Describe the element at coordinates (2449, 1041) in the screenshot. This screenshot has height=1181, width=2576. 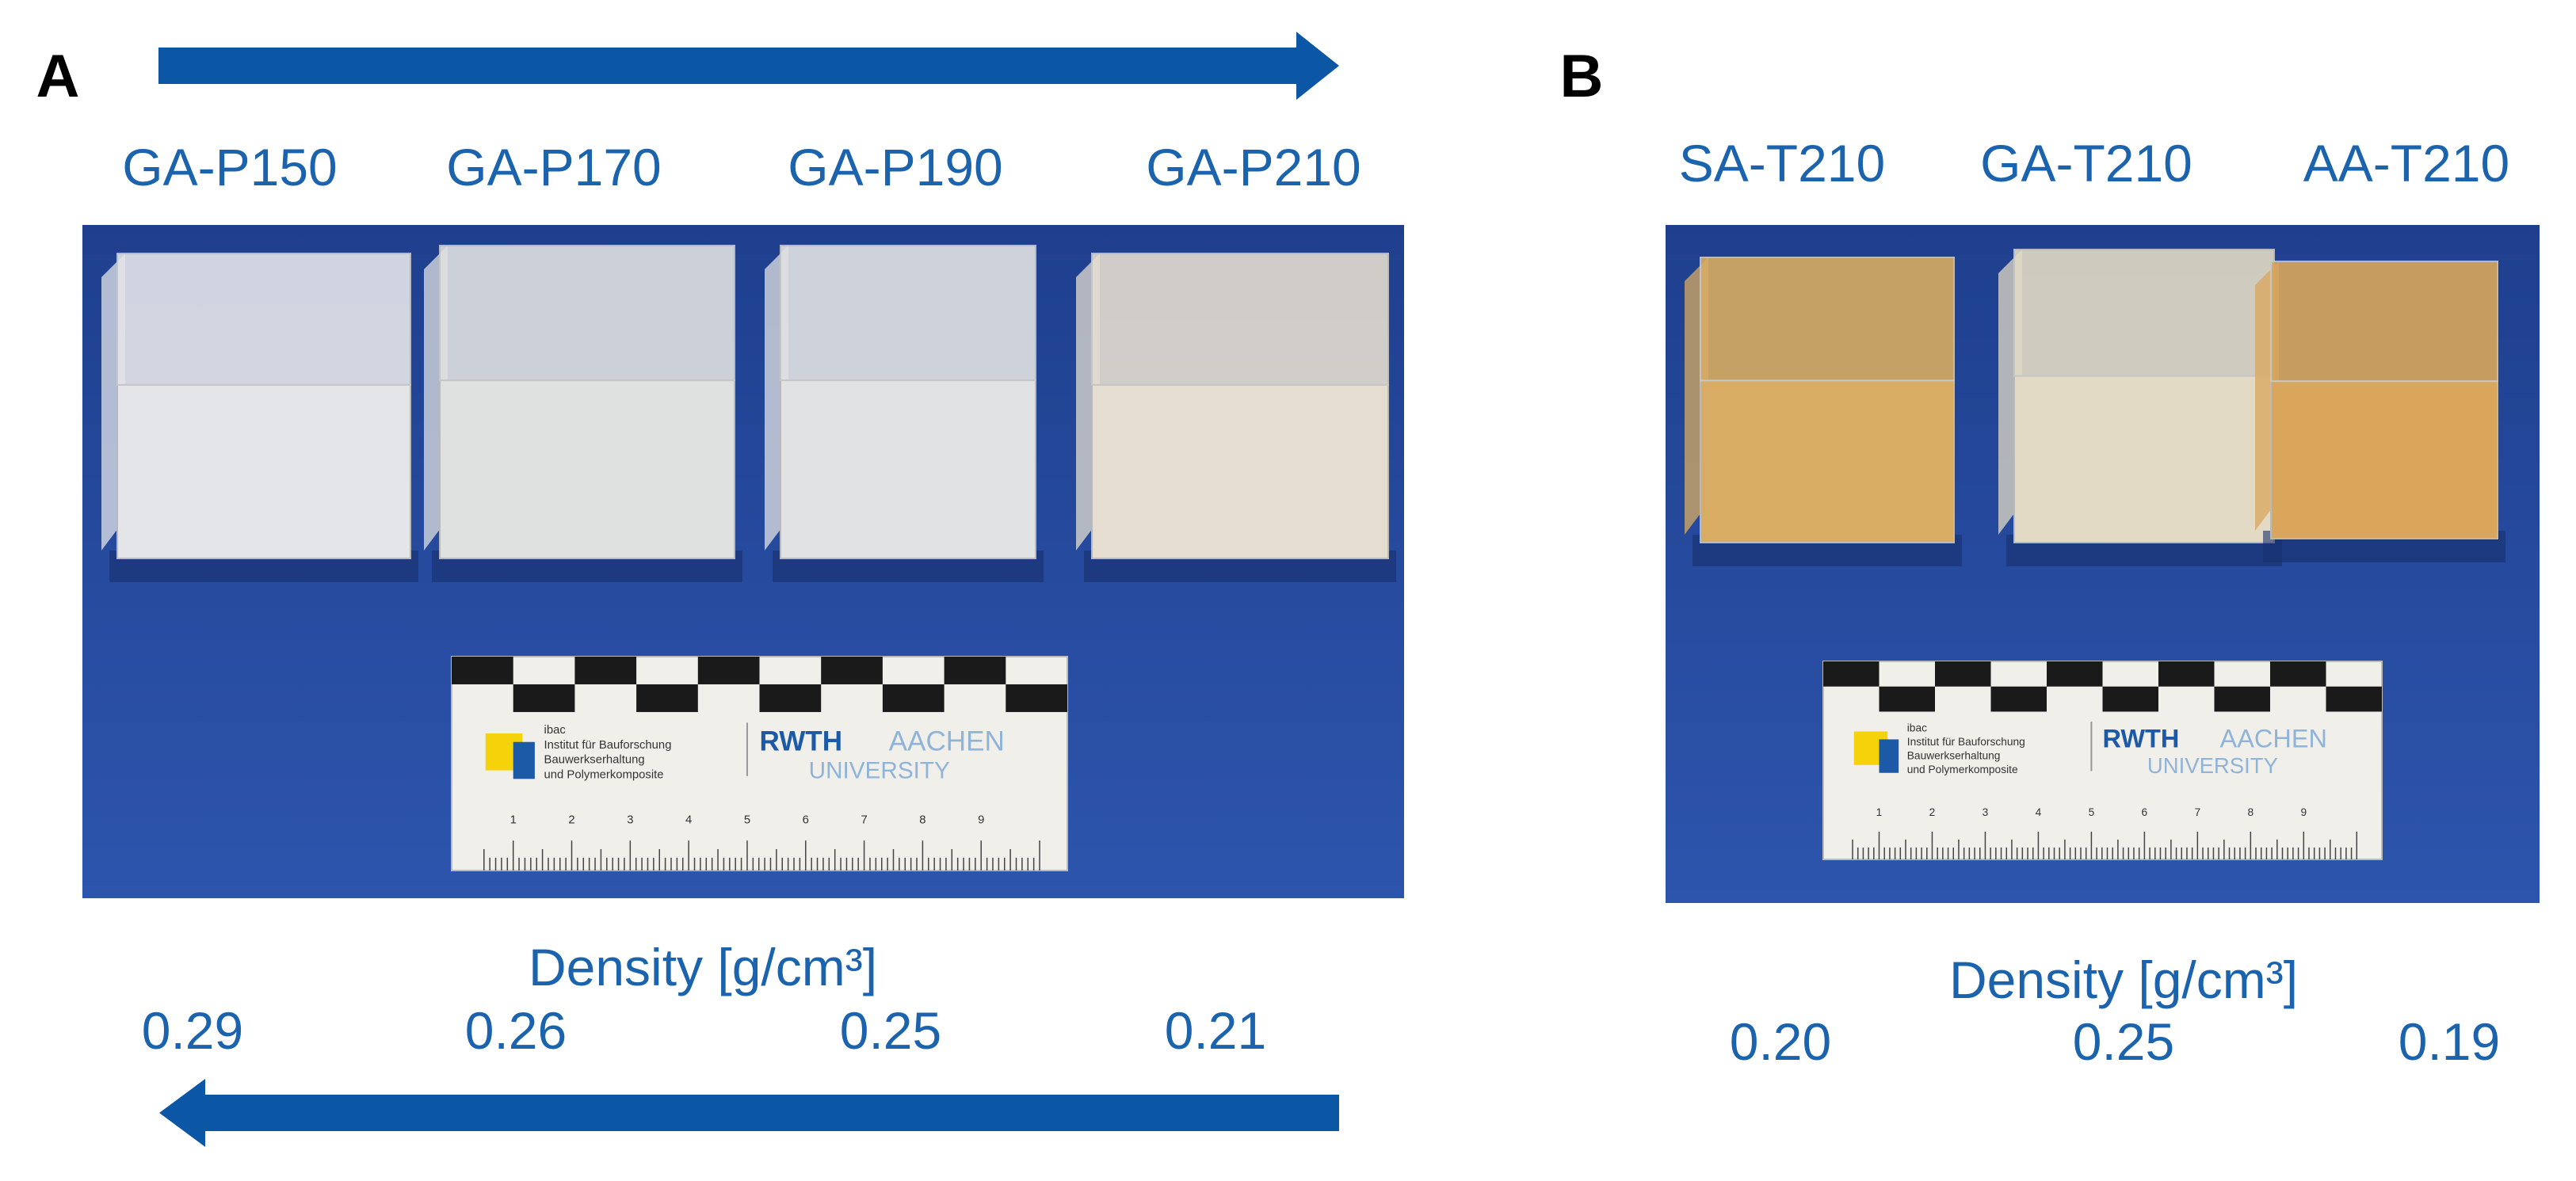
I see `density-value: 0.19` at that location.